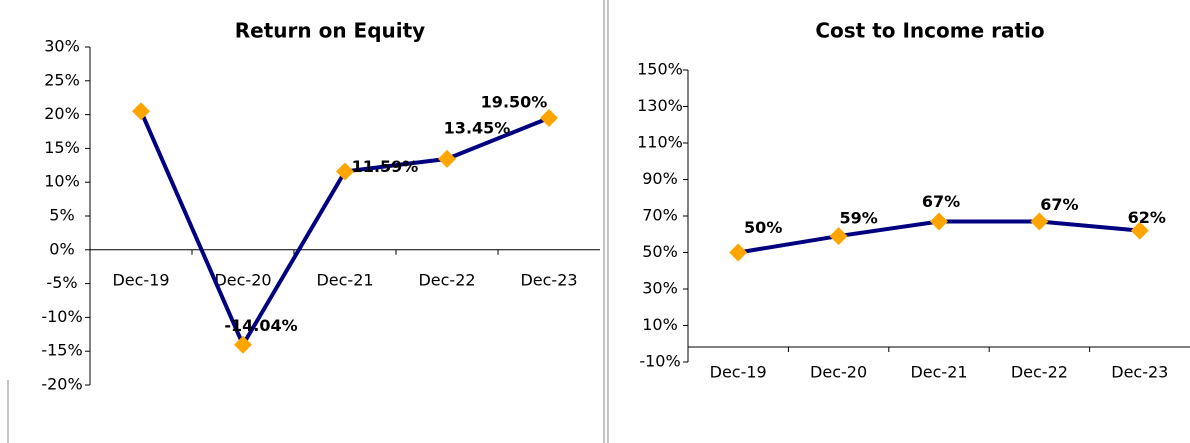 The image size is (1190, 443). Describe the element at coordinates (660, 105) in the screenshot. I see `y-tick-label: 130%` at that location.